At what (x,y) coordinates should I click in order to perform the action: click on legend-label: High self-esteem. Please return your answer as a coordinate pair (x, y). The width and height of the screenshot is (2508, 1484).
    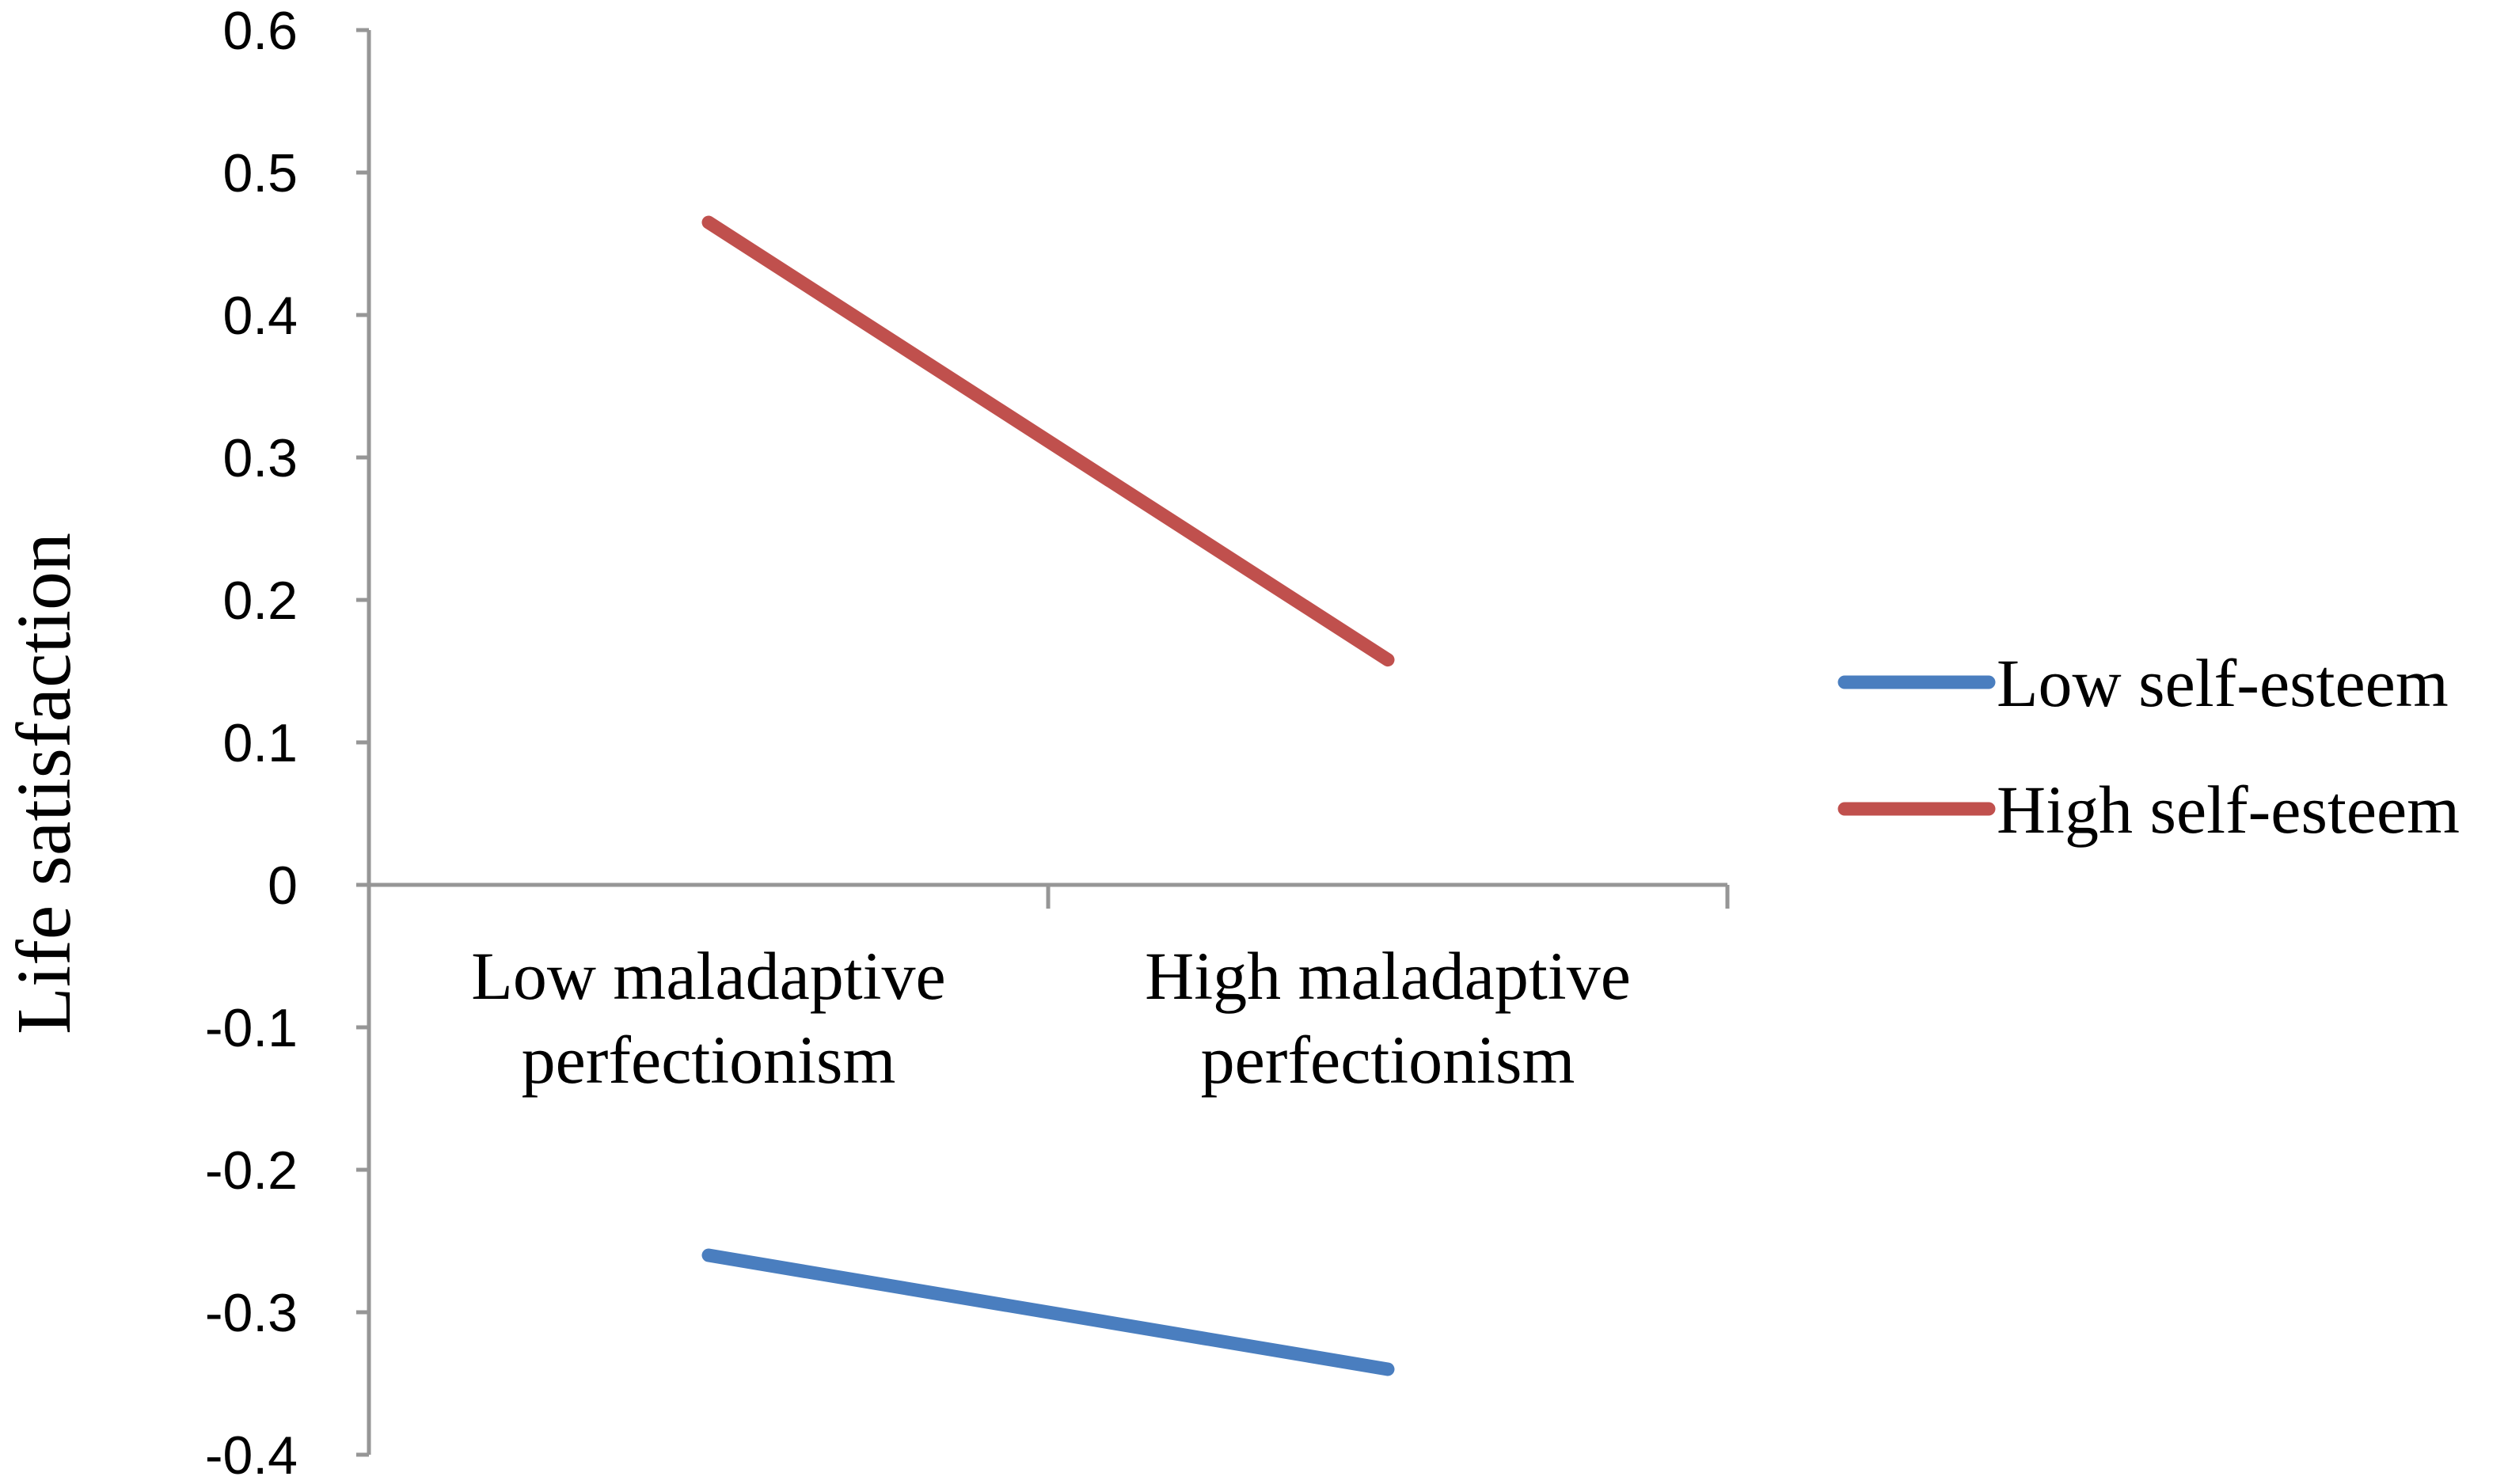
    Looking at the image, I should click on (2228, 810).